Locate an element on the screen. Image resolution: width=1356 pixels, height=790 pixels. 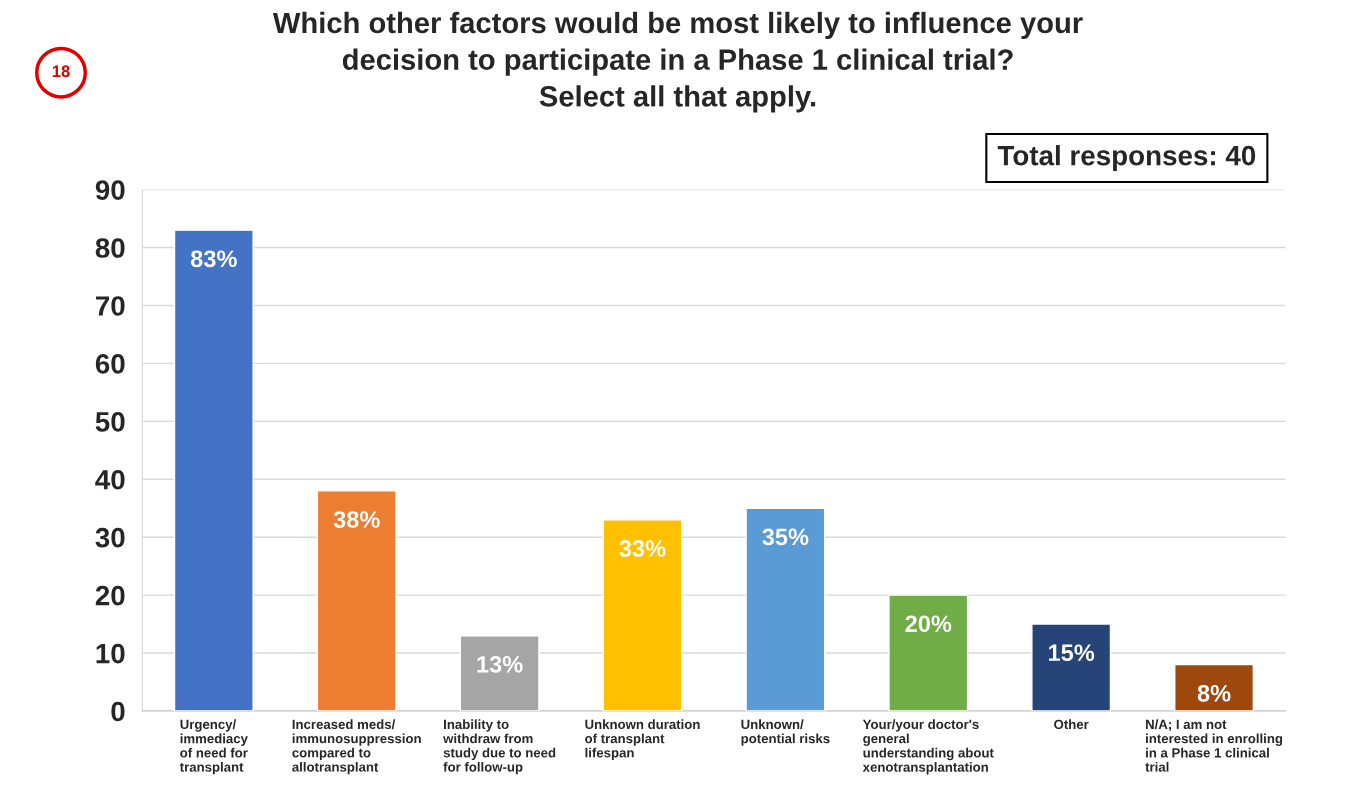
y-tick-label: 0 is located at coordinates (118, 711).